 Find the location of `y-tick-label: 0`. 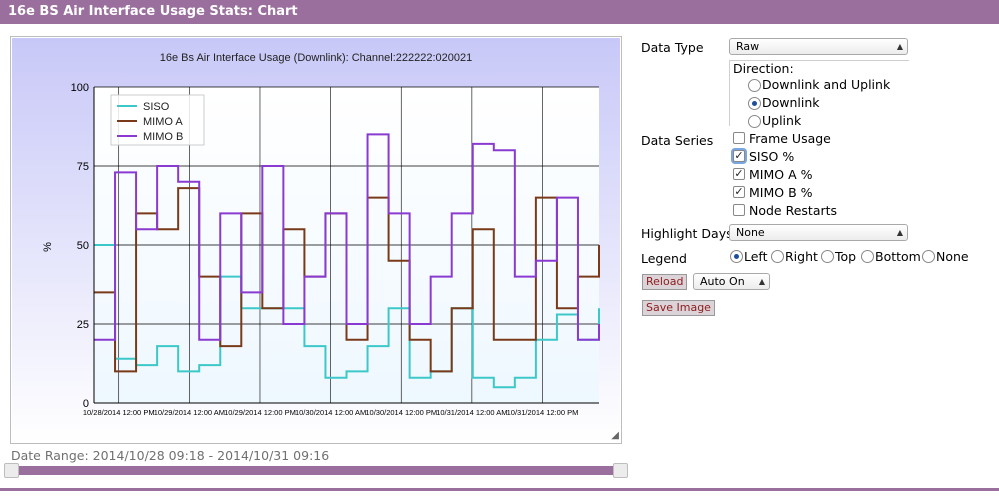

y-tick-label: 0 is located at coordinates (86, 404).